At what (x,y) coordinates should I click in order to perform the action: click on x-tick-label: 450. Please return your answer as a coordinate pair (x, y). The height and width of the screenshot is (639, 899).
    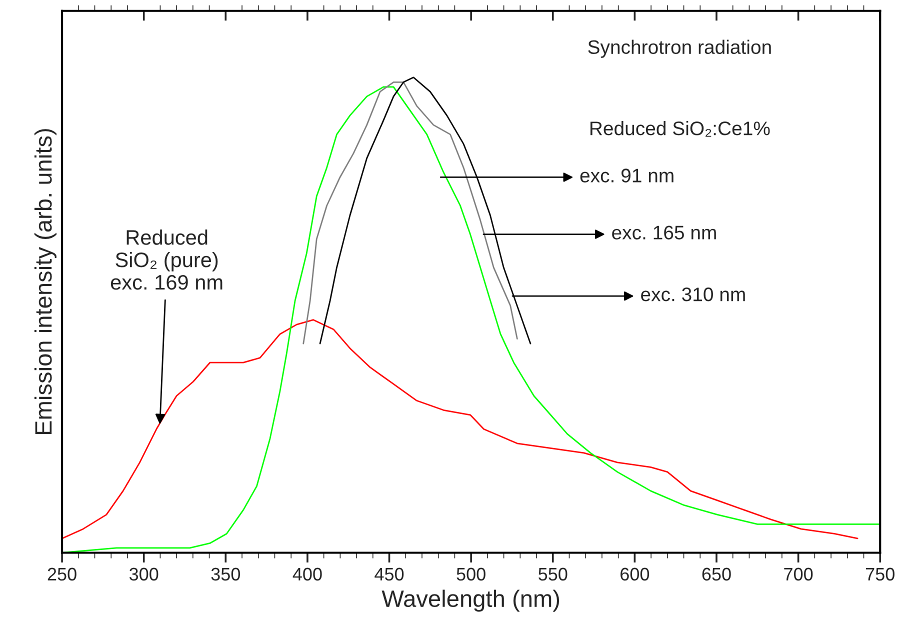
    Looking at the image, I should click on (389, 574).